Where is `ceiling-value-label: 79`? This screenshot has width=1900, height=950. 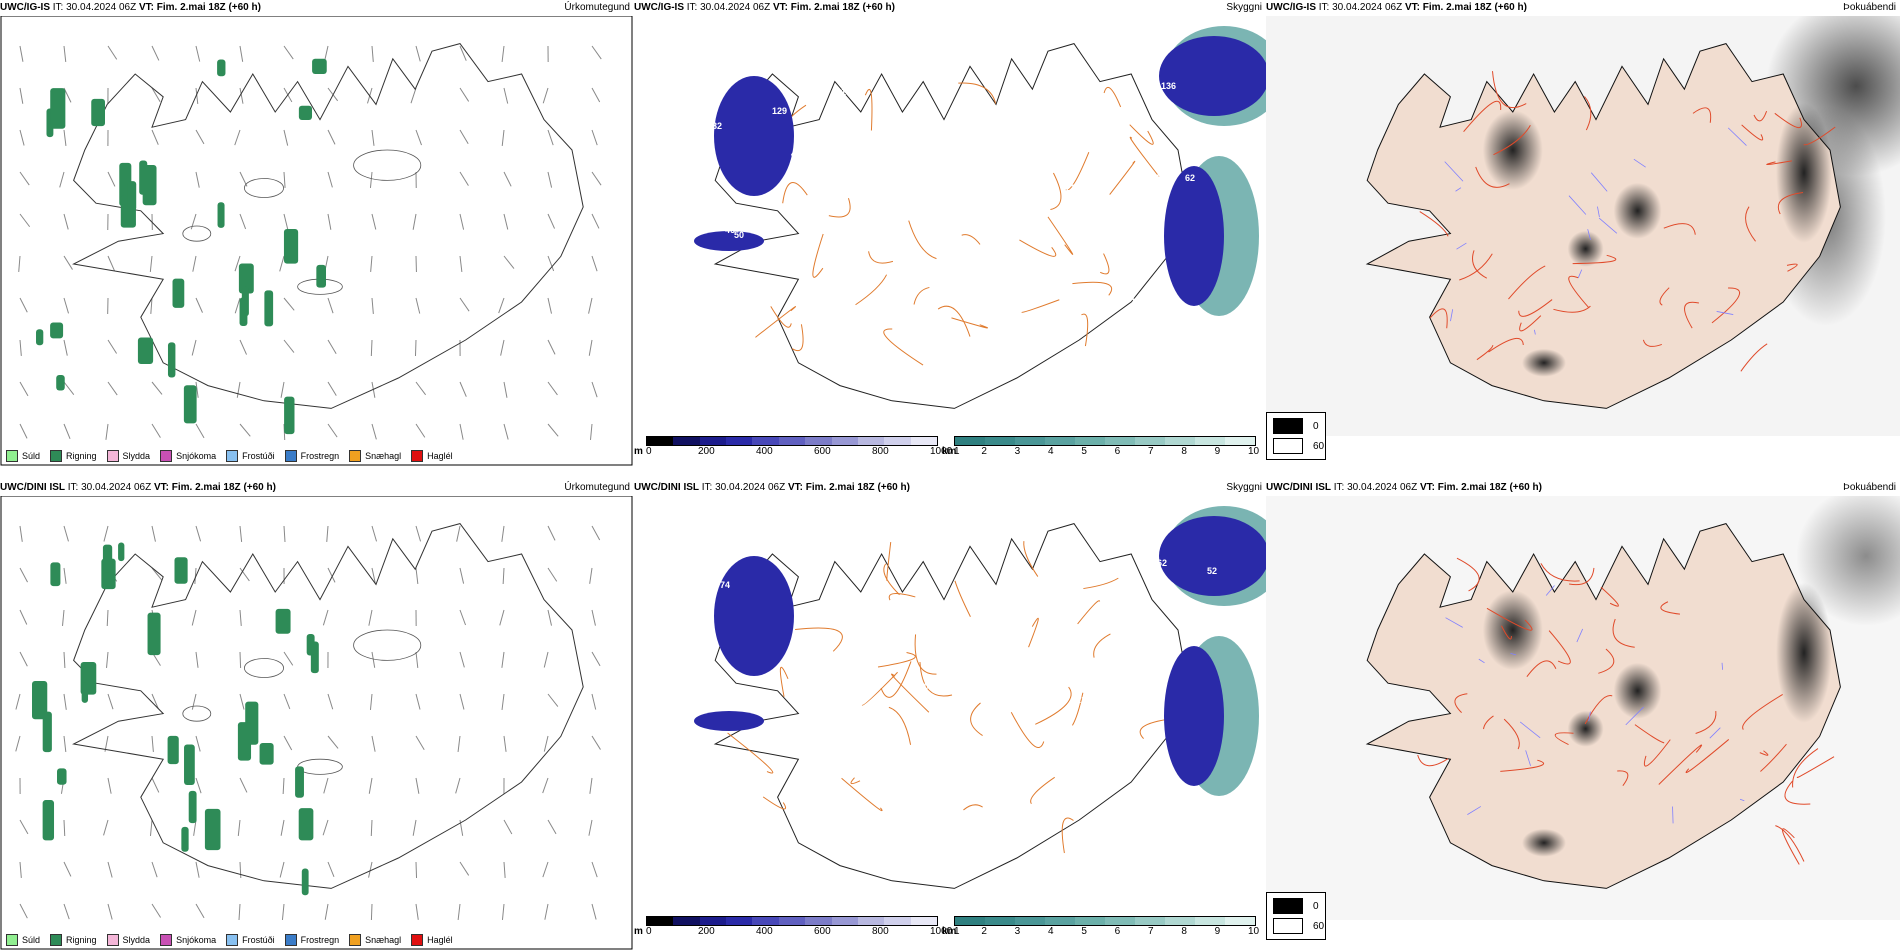 ceiling-value-label: 79 is located at coordinates (887, 820).